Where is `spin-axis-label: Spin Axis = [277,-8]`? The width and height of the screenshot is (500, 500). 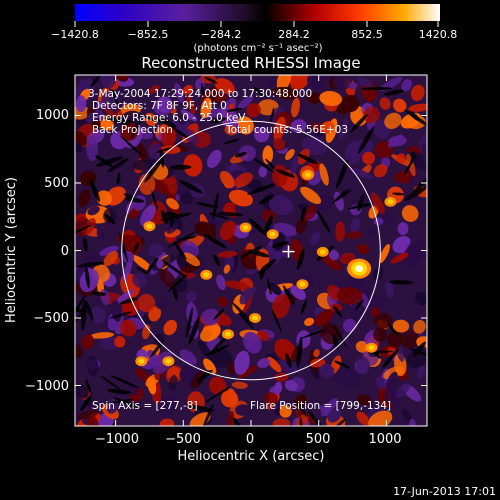
spin-axis-label: Spin Axis = [277,-8] is located at coordinates (145, 406).